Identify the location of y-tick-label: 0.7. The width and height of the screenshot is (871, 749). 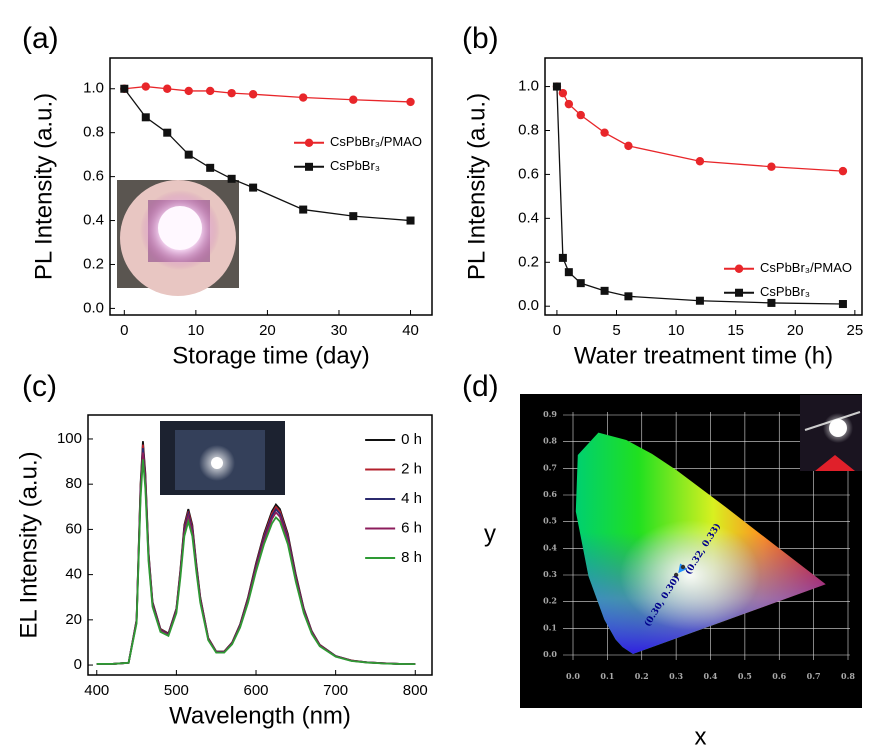
(550, 467).